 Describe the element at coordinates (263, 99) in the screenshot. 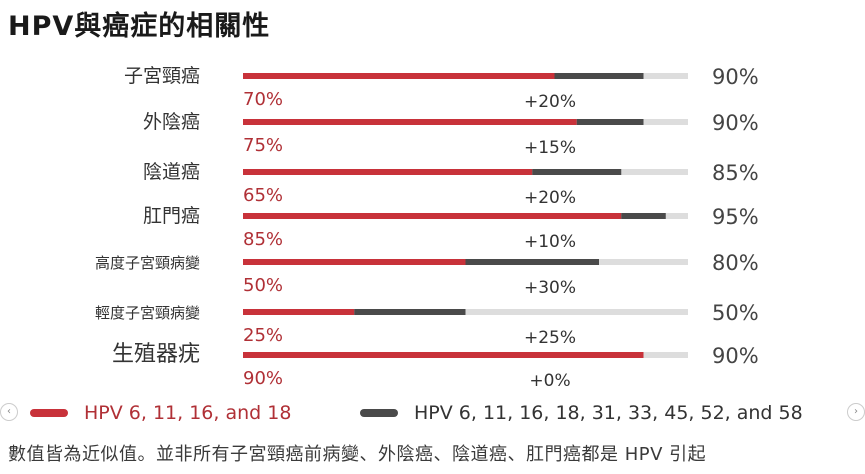

I see `base-value-label: 70%` at that location.